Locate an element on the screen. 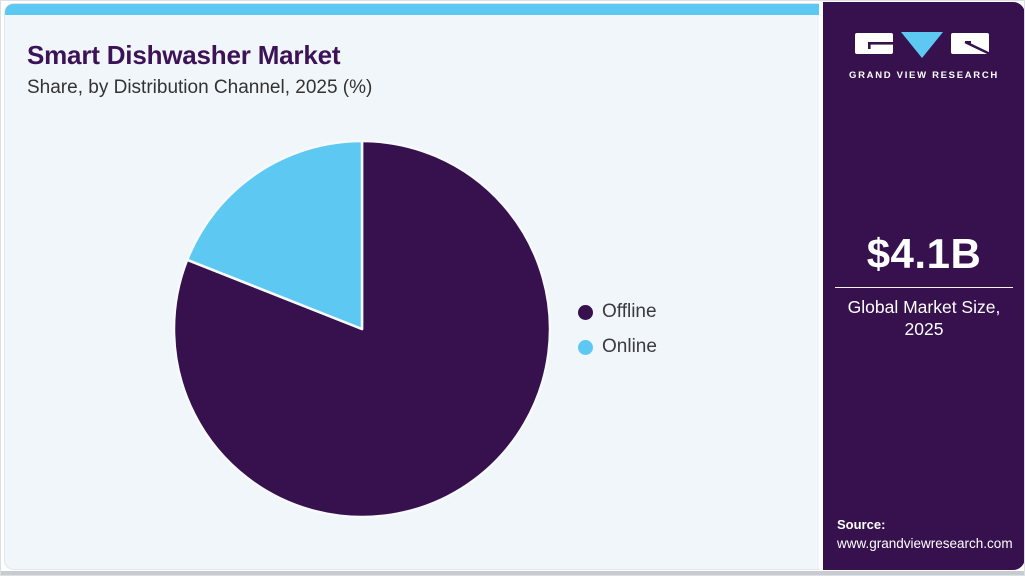 The image size is (1025, 576). source-block: Source: www.grandviewresearch.com is located at coordinates (925, 535).